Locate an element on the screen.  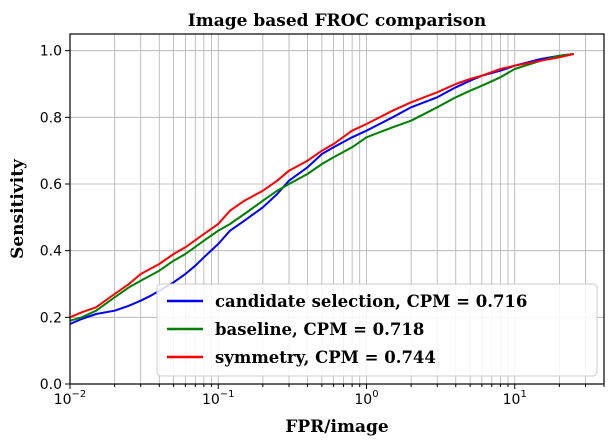
x-tick-label: 10⁻¹ is located at coordinates (218, 398).